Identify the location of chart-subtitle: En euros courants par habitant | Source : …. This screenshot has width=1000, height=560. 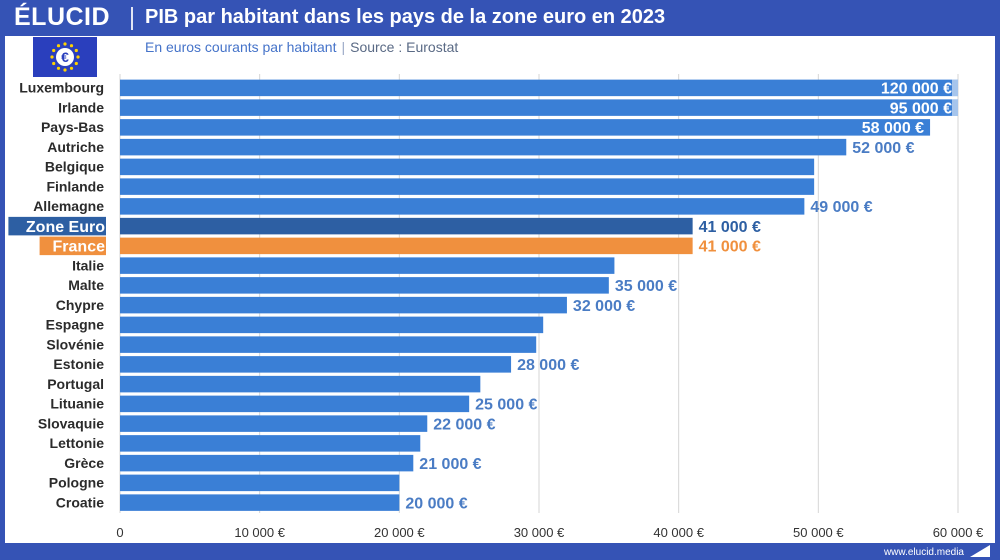
(301, 47).